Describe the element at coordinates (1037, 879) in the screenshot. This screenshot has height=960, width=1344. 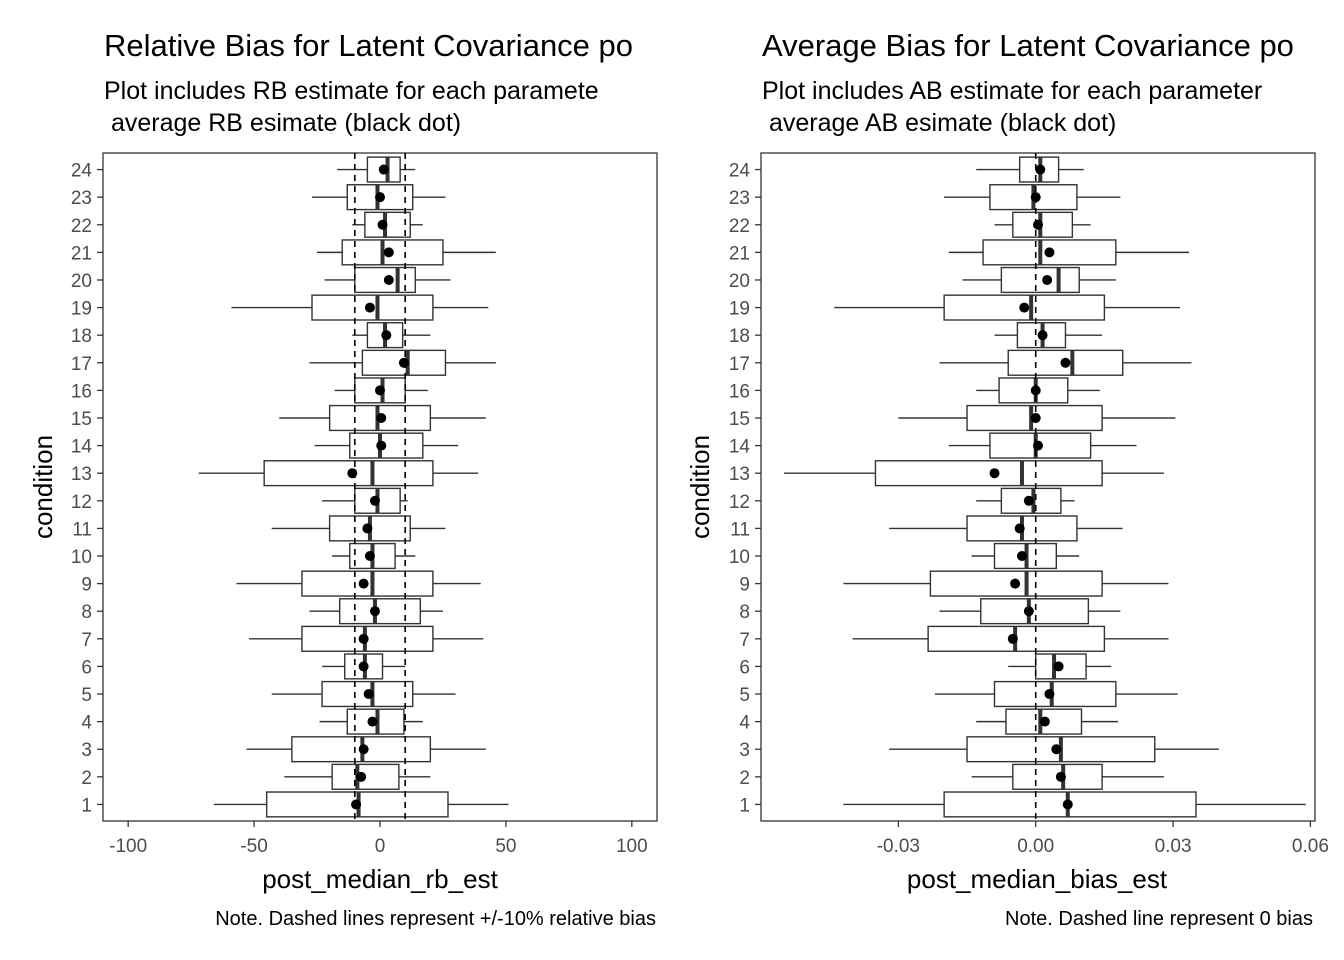
I see `ab-x-axis-title: post_median_bias_est` at that location.